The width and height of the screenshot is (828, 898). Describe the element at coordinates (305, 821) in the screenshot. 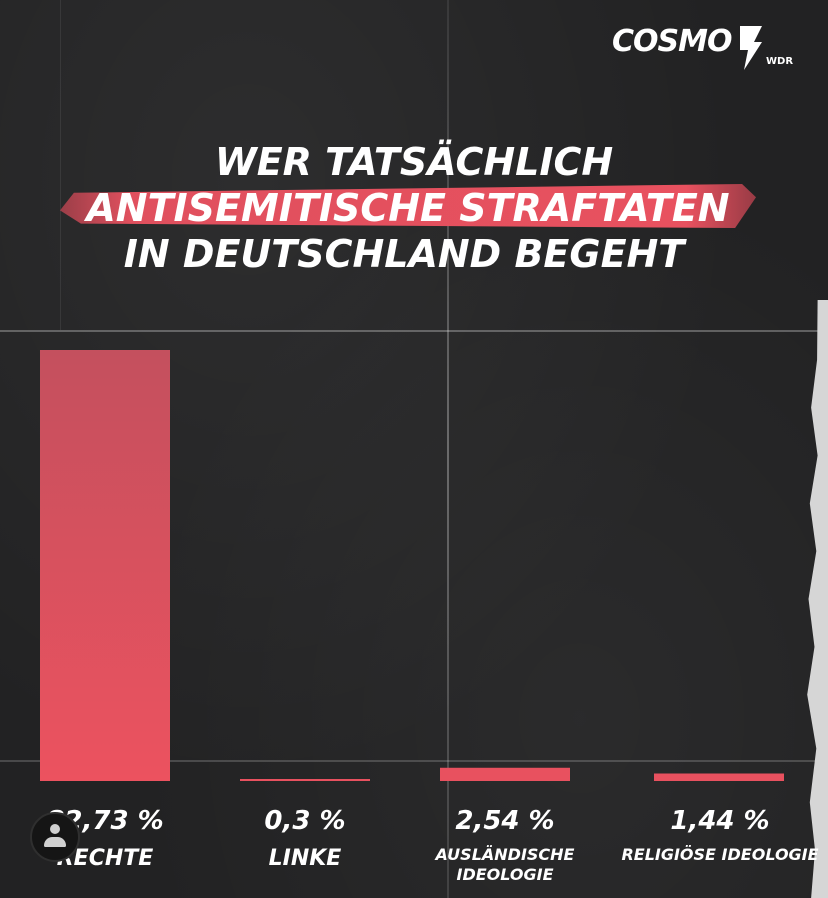

I see `bar-value-label: 0,3 %` at that location.